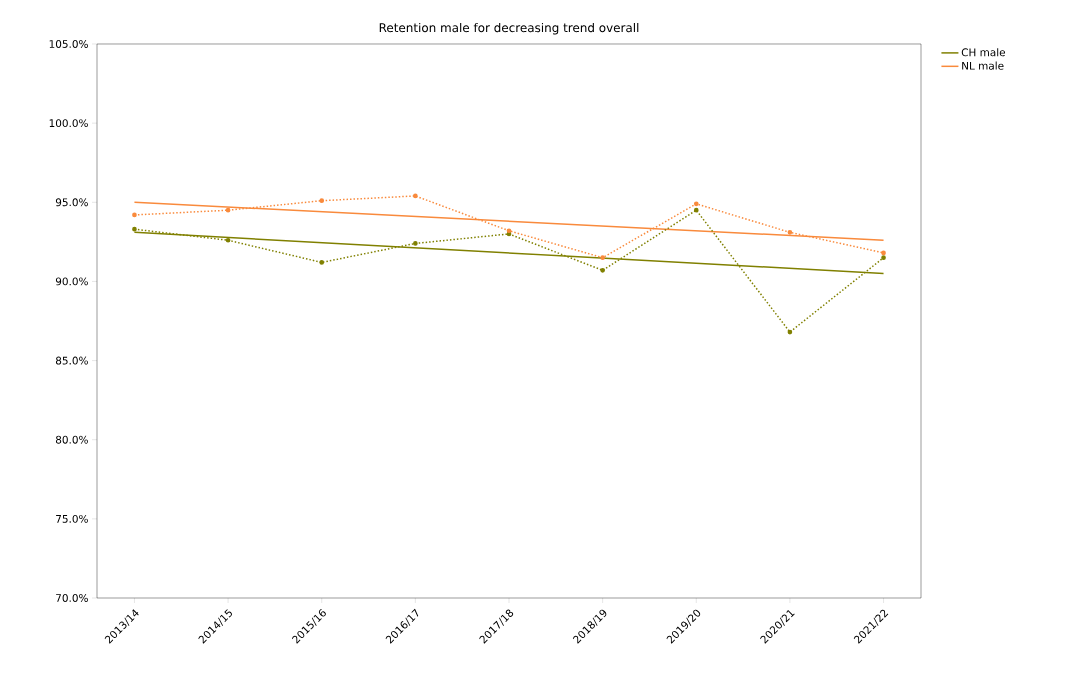 This screenshot has height=684, width=1079. I want to click on y-tick-label: 75.0%, so click(72, 518).